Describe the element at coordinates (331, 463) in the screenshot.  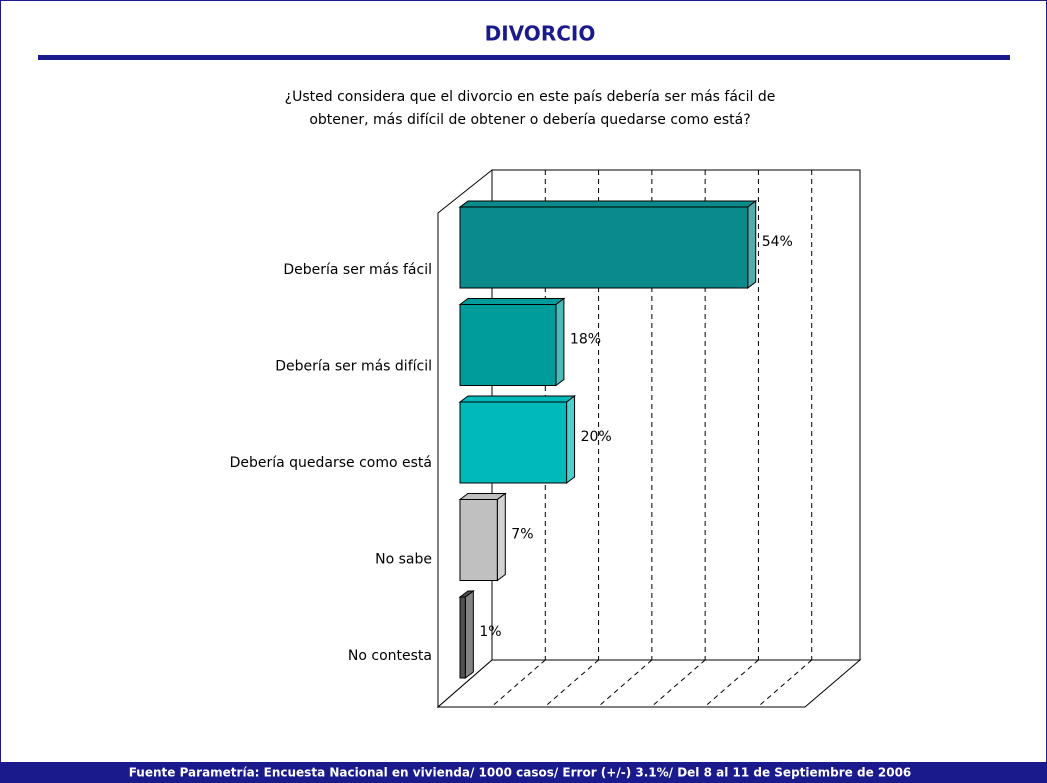
I see `category-label: Debería quedarse como está` at that location.